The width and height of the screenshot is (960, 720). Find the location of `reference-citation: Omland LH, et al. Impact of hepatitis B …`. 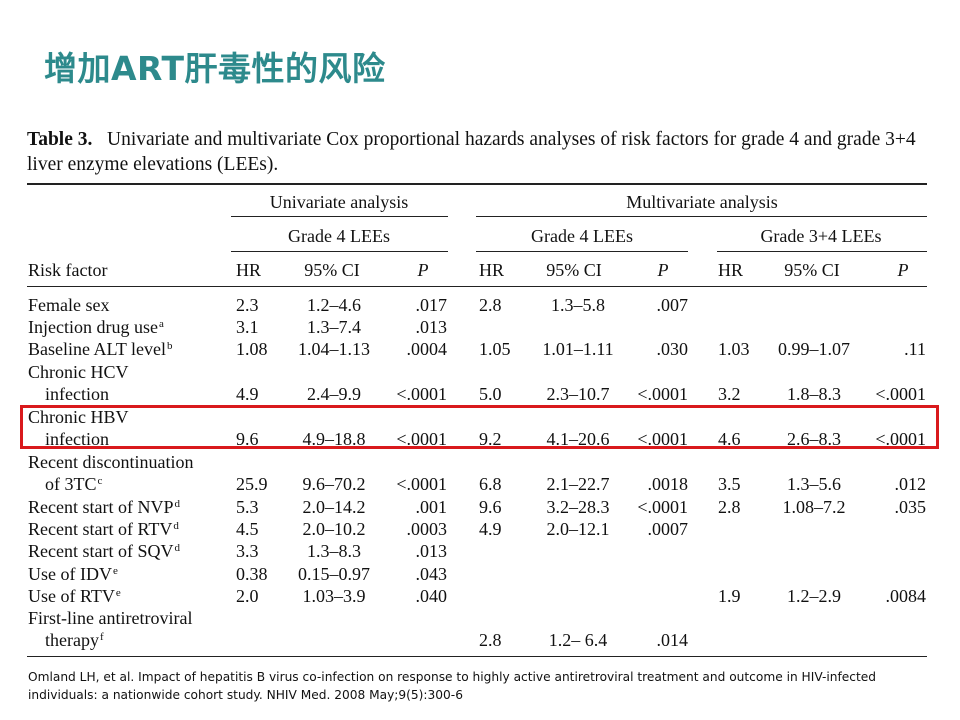

reference-citation: Omland LH, et al. Impact of hepatitis B … is located at coordinates (452, 686).